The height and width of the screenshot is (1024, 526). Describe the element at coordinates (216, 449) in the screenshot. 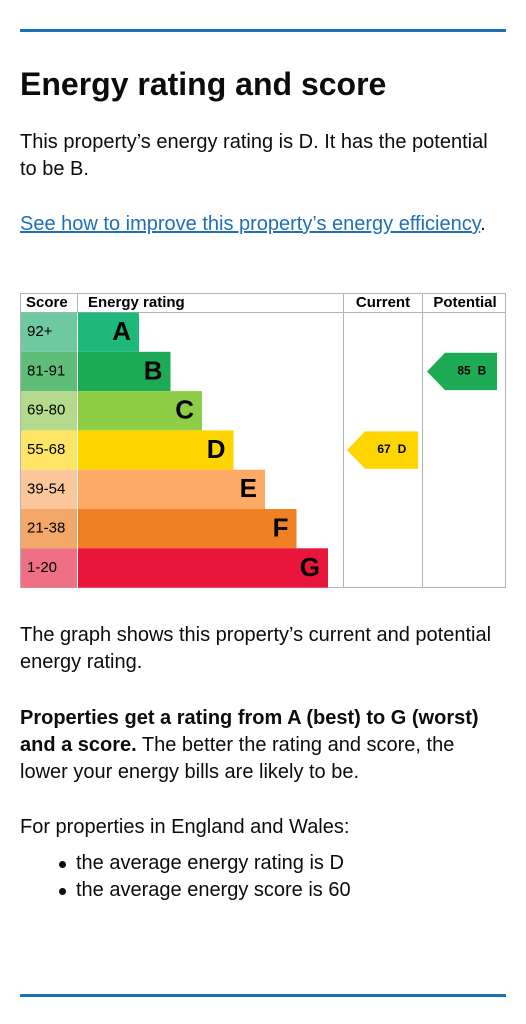

I see `band-letter: D` at that location.